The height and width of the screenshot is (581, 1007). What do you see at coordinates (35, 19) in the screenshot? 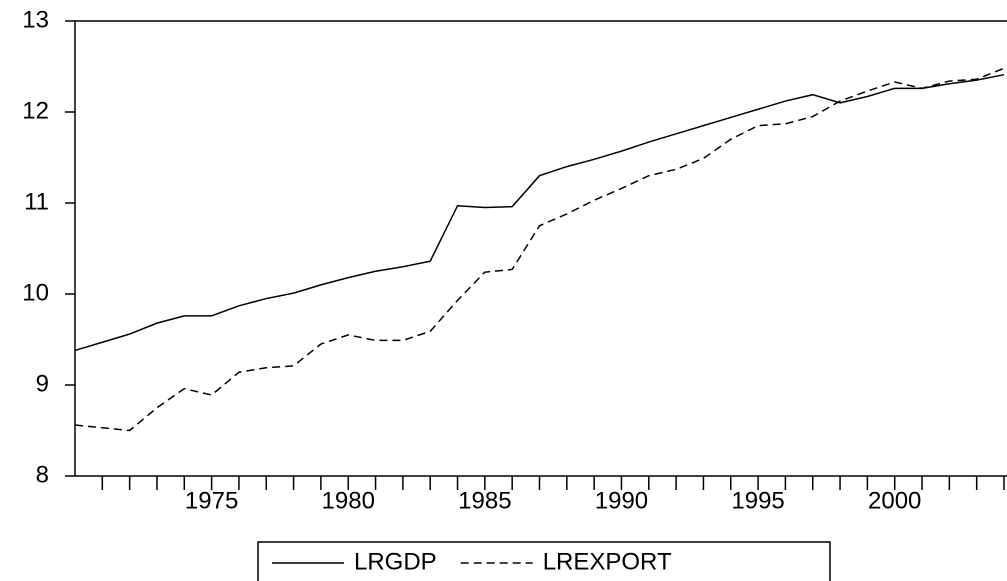
I see `y-tick-label: 13` at bounding box center [35, 19].